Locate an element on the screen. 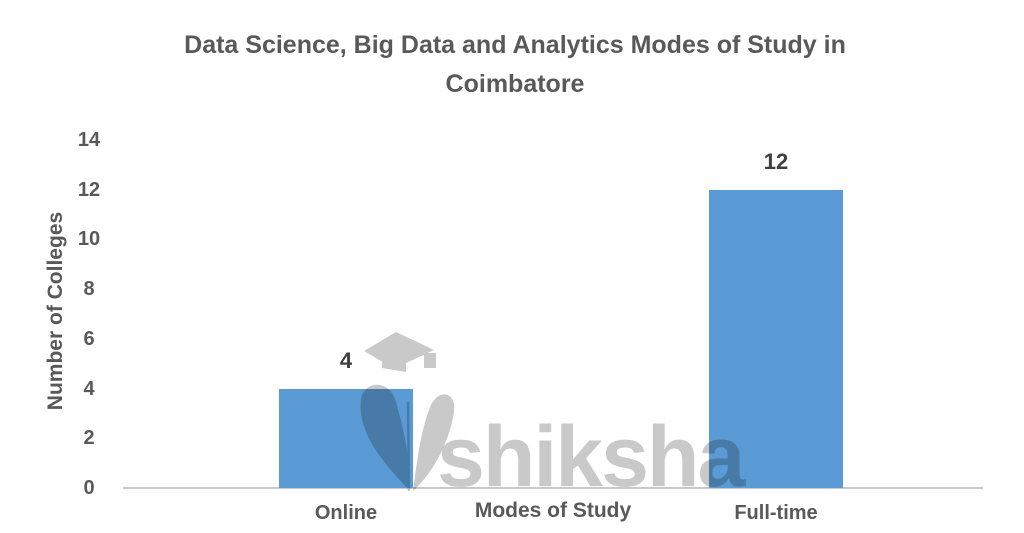  x-axis-title: Modes of Study is located at coordinates (553, 510).